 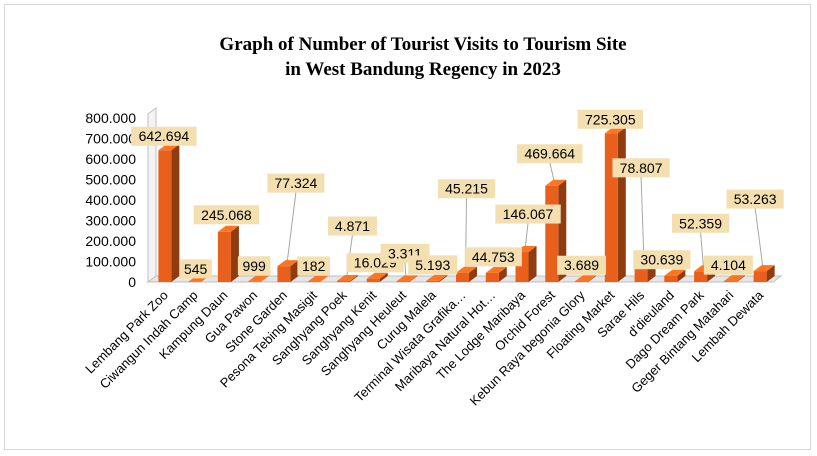 I want to click on y-tick-label: 700.000, so click(x=110, y=139).